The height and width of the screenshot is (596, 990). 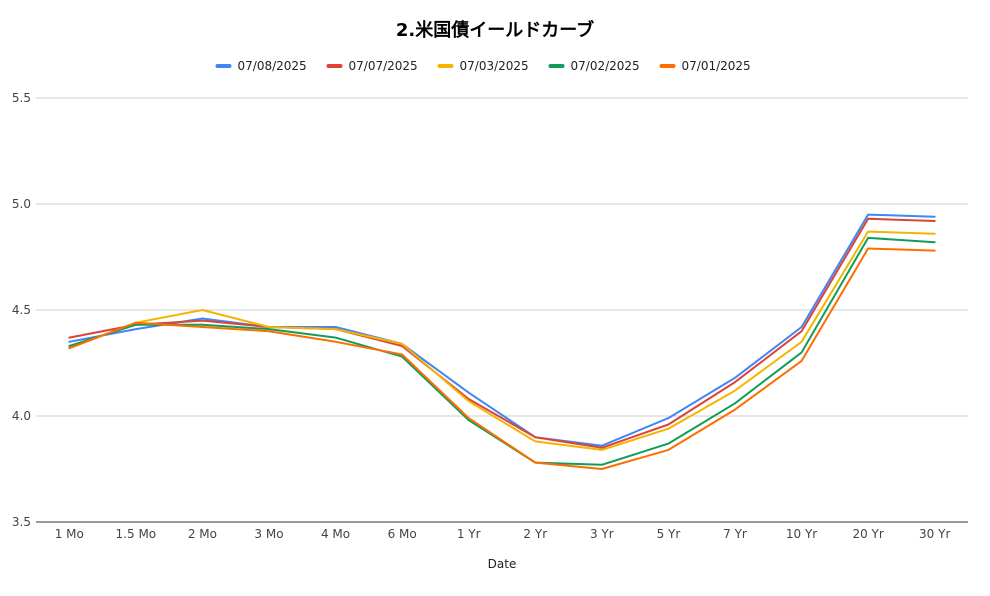 What do you see at coordinates (934, 534) in the screenshot?
I see `x-tick-label: 30 Yr` at bounding box center [934, 534].